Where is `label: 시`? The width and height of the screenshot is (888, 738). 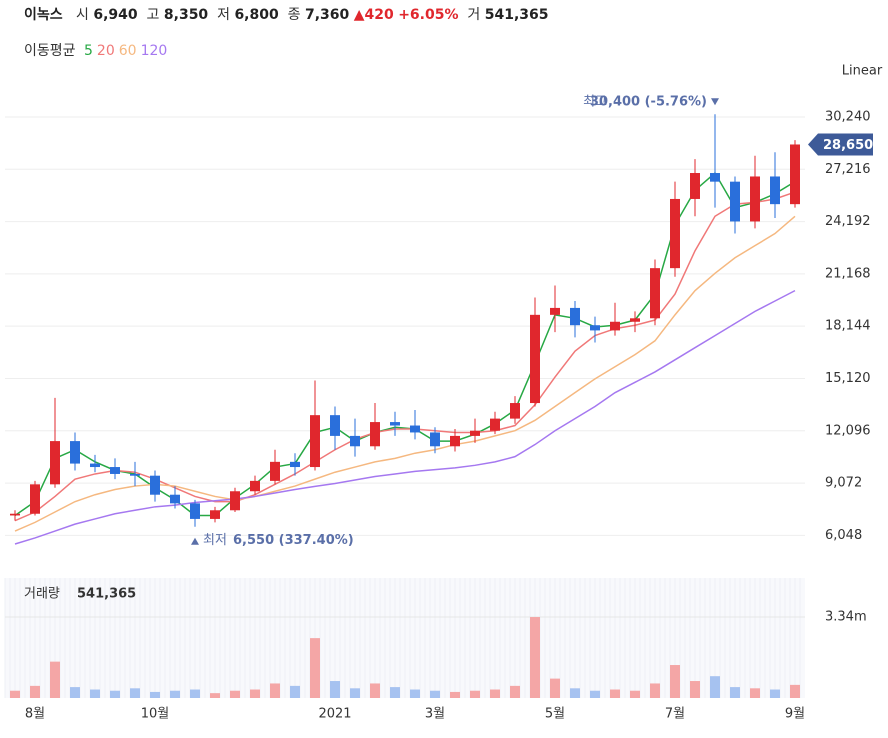 label: 시 is located at coordinates (82, 15).